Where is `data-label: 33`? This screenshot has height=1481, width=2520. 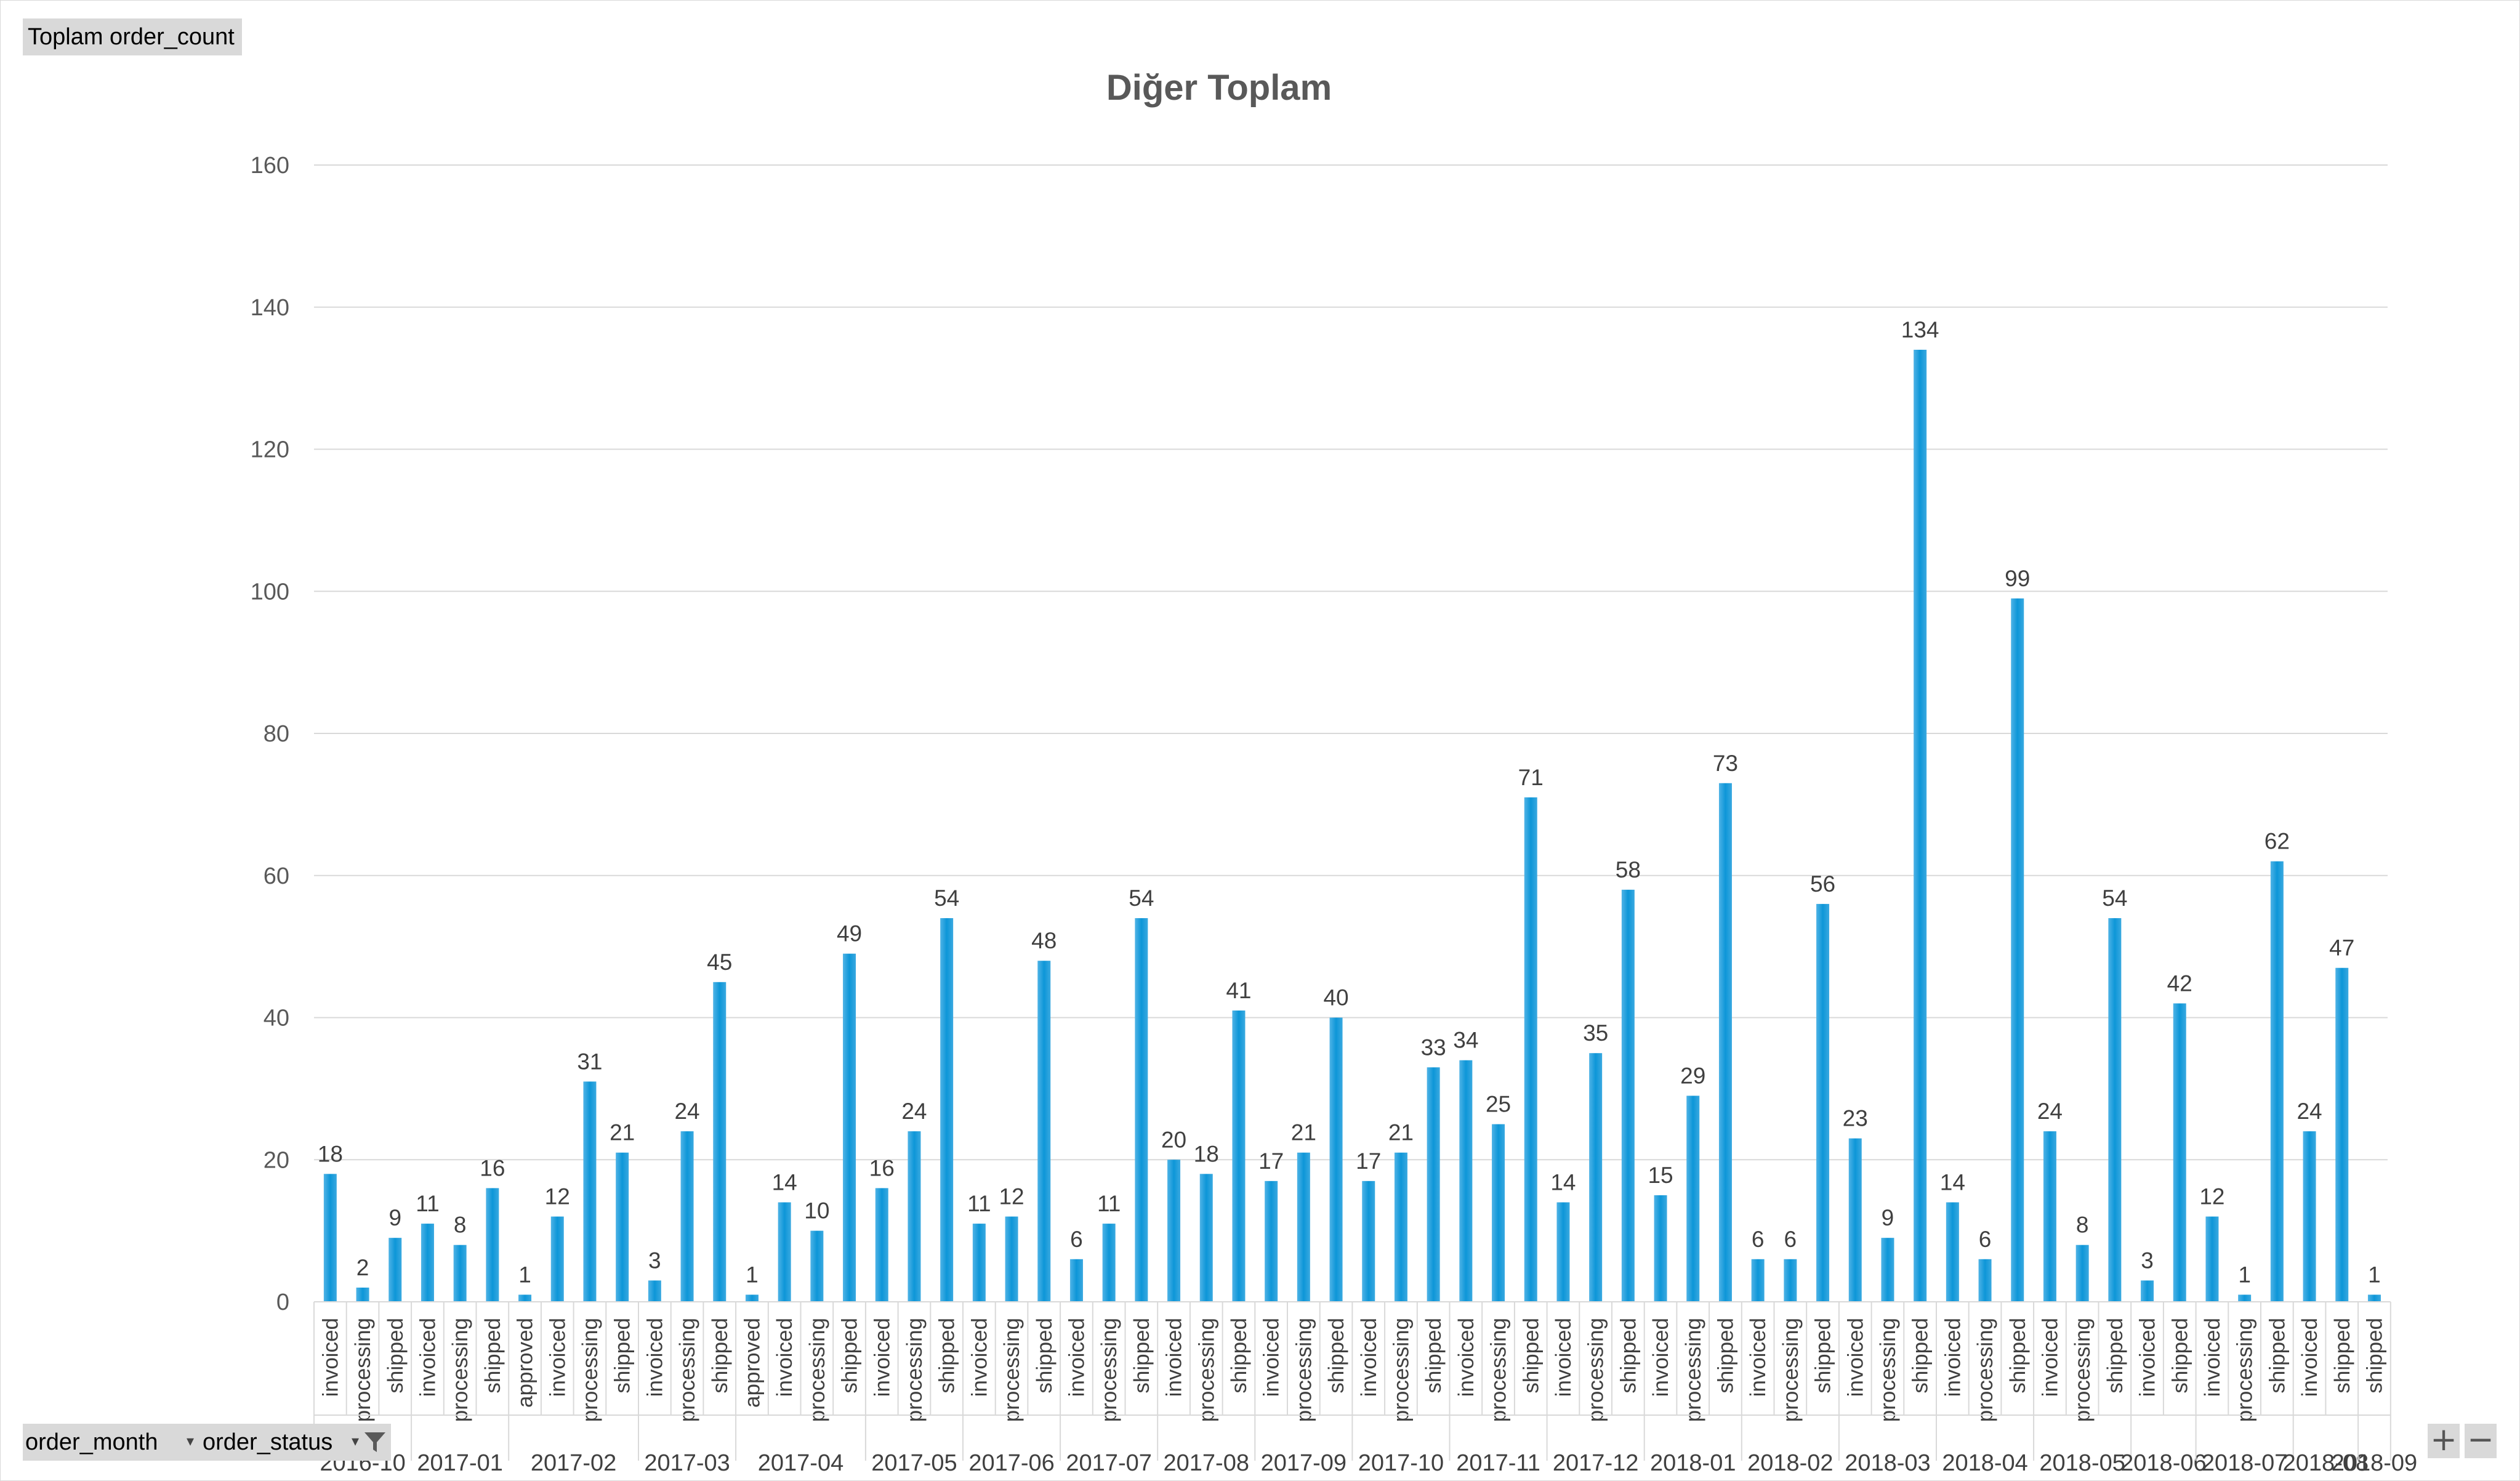
data-label: 33 is located at coordinates (1434, 1047).